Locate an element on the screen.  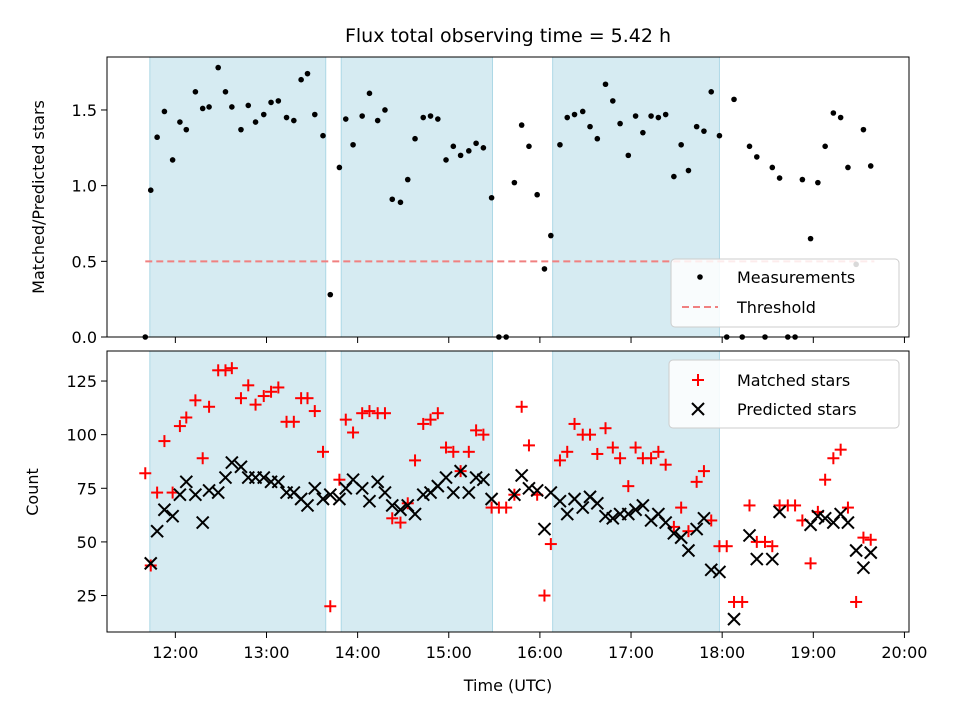
bottom-y-axis-label: Count is located at coordinates (32, 492).